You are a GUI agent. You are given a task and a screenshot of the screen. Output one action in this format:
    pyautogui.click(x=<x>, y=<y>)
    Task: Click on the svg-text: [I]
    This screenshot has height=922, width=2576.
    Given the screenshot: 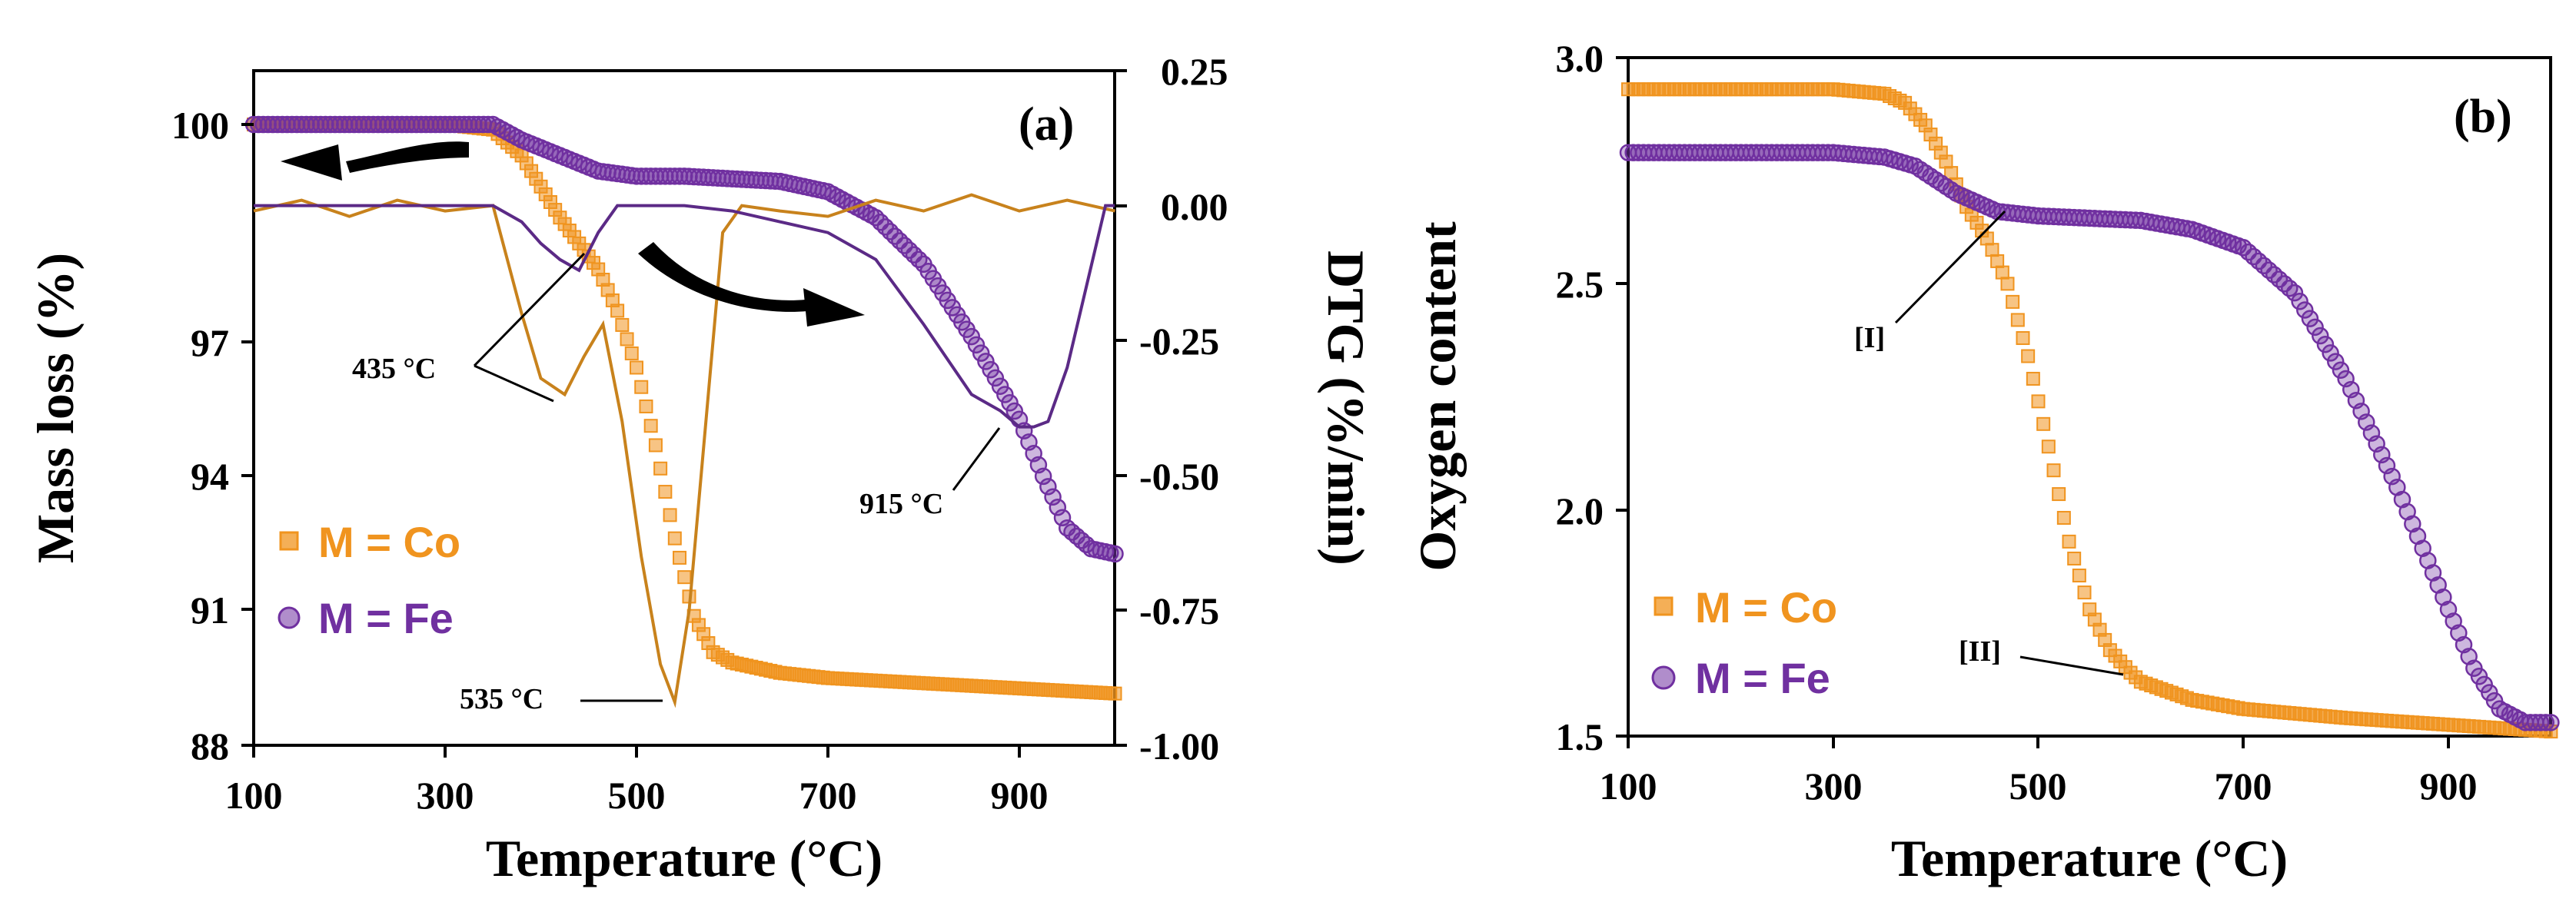 What is the action you would take?
    pyautogui.click(x=1869, y=338)
    